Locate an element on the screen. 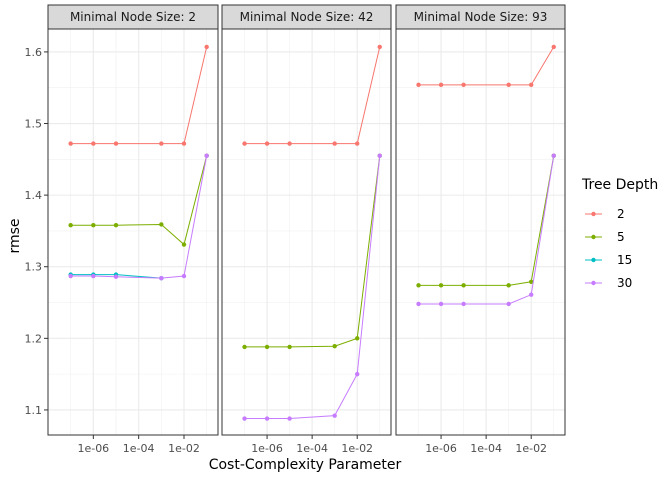 The image size is (672, 480). y-tick-label: 1.2 is located at coordinates (34, 338).